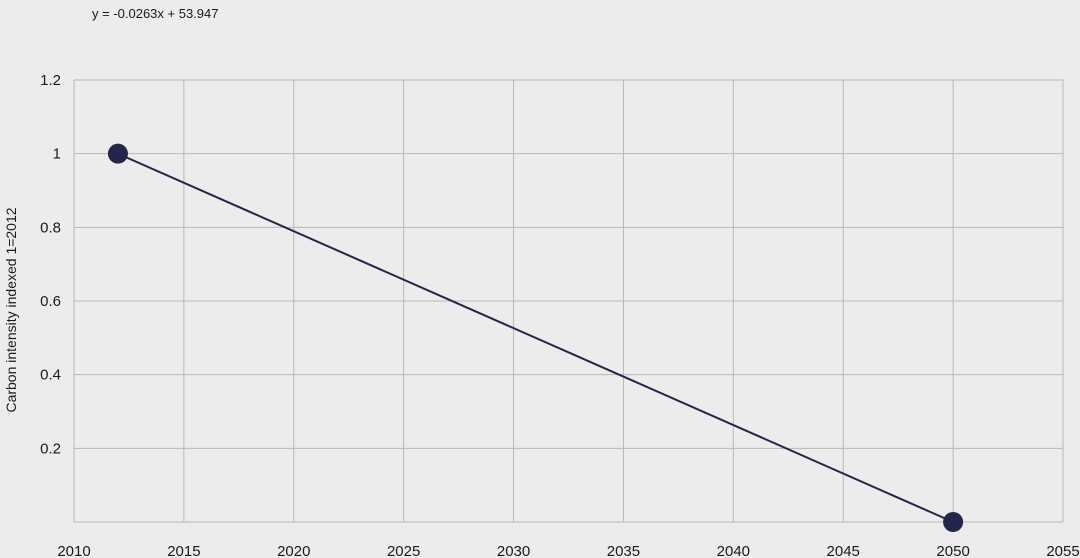  What do you see at coordinates (50, 301) in the screenshot?
I see `y-tick-label: 0.6` at bounding box center [50, 301].